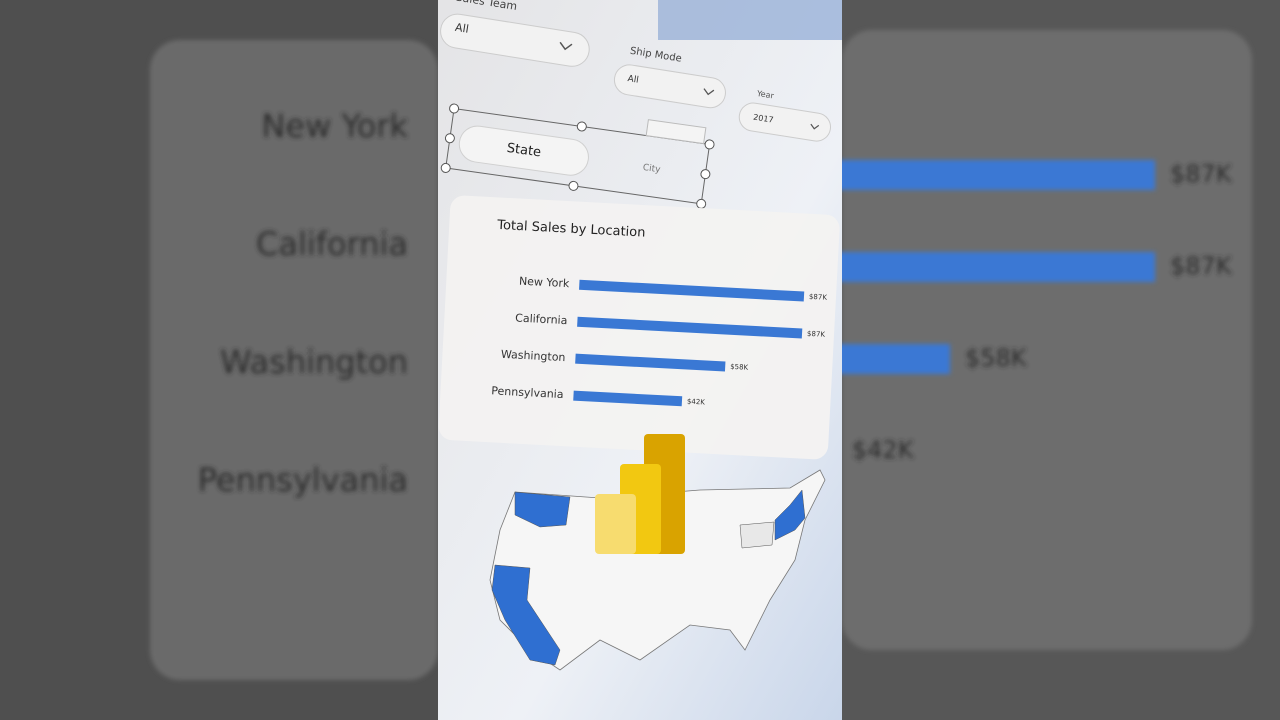  Describe the element at coordinates (303, 303) in the screenshot. I see `blurred-labels: New York California Washington Pennsylvania` at that location.